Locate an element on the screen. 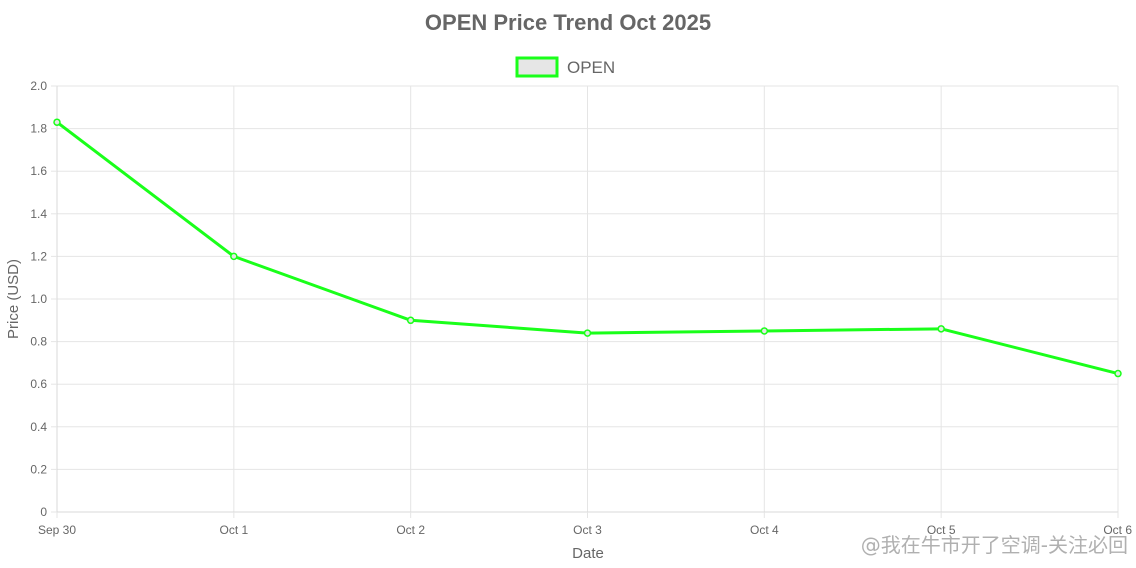 This screenshot has height=568, width=1136. x-tick-label: Oct 1 is located at coordinates (233, 530).